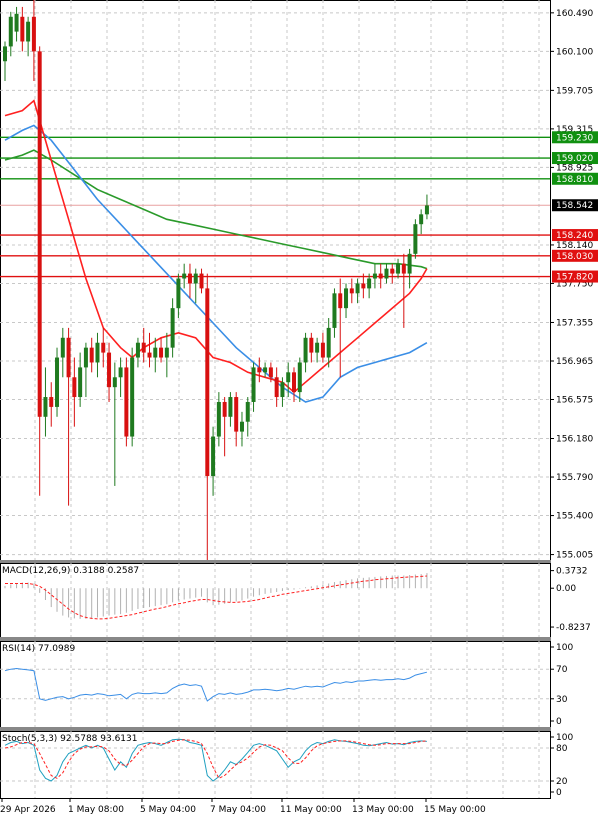  I want to click on time-tick-label: 15 May 00:00, so click(455, 810).